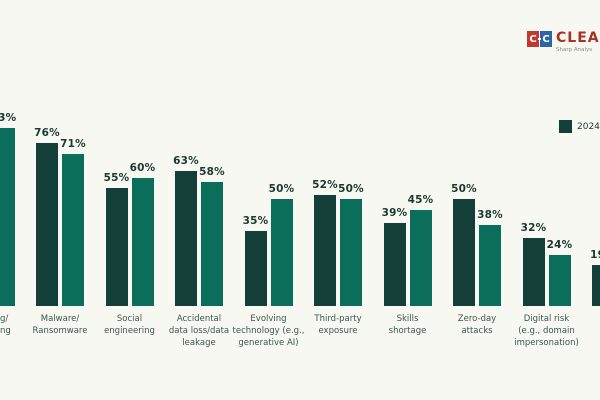  Describe the element at coordinates (533, 39) in the screenshot. I see `logo-letter-red: C` at that location.